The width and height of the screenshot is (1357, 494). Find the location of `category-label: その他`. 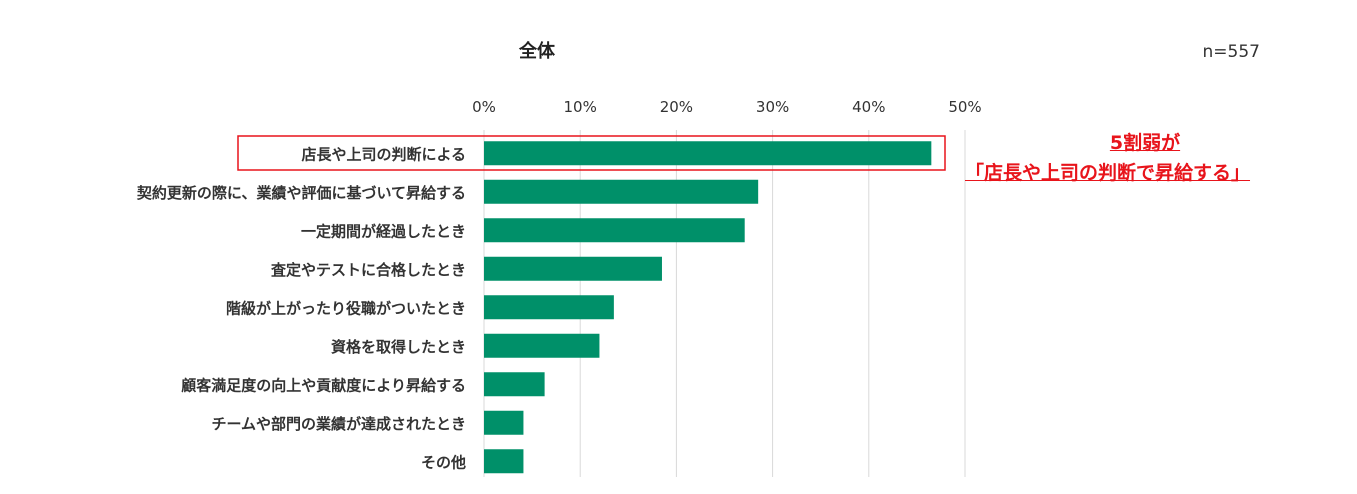

category-label: その他 is located at coordinates (443, 462).